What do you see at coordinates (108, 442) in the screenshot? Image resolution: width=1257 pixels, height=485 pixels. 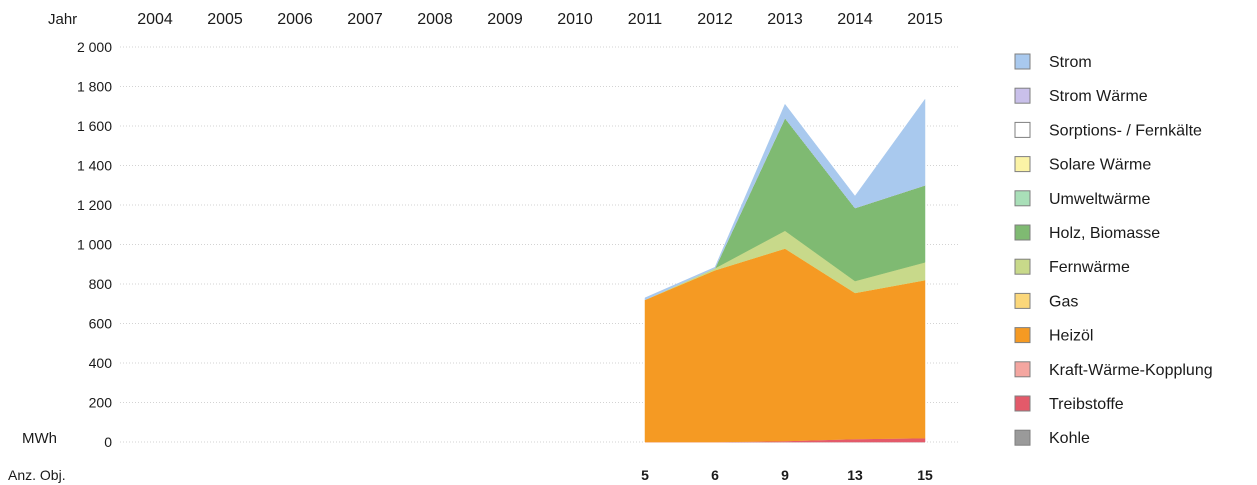 I see `y-tick-label: 0` at bounding box center [108, 442].